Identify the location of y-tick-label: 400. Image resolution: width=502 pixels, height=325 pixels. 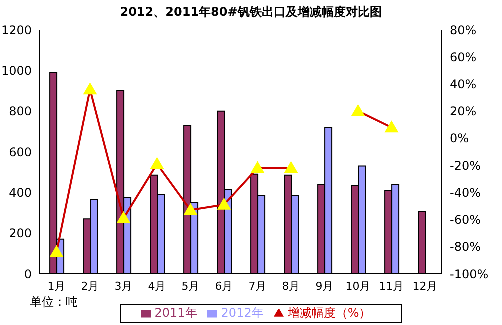
(20, 193).